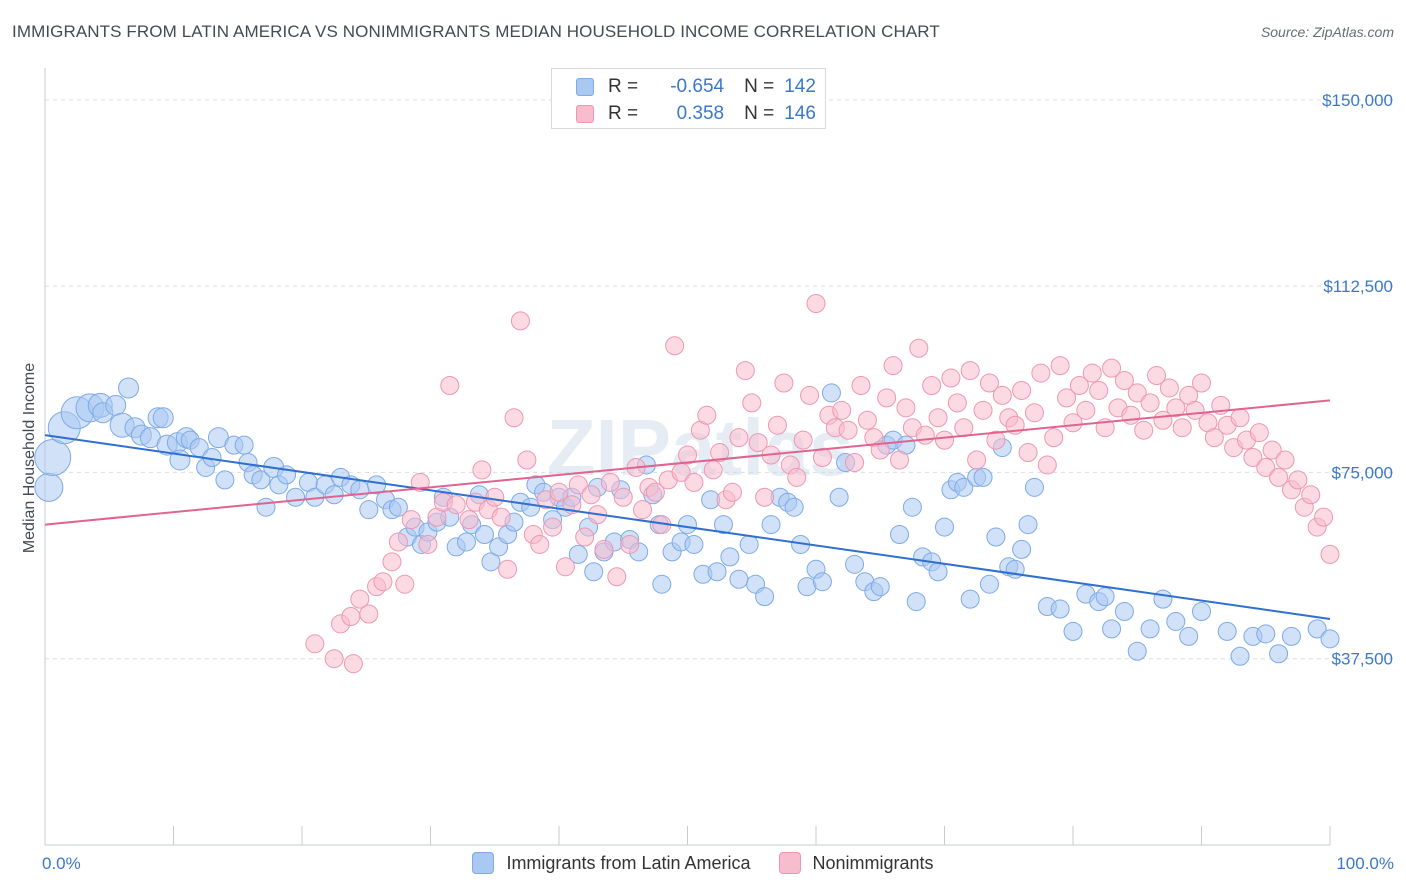 The width and height of the screenshot is (1406, 892). I want to click on legend-item-immigrants: Immigrants from Latin America, so click(611, 863).